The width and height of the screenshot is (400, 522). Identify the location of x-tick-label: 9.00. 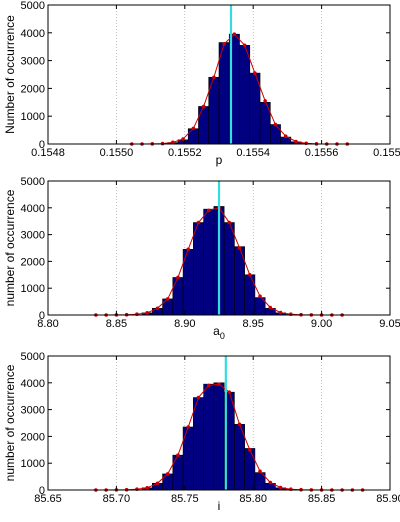
(321, 324).